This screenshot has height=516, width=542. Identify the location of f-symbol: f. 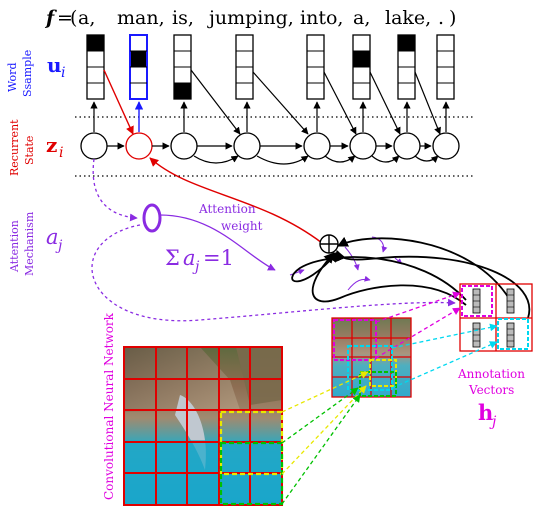
(50, 18).